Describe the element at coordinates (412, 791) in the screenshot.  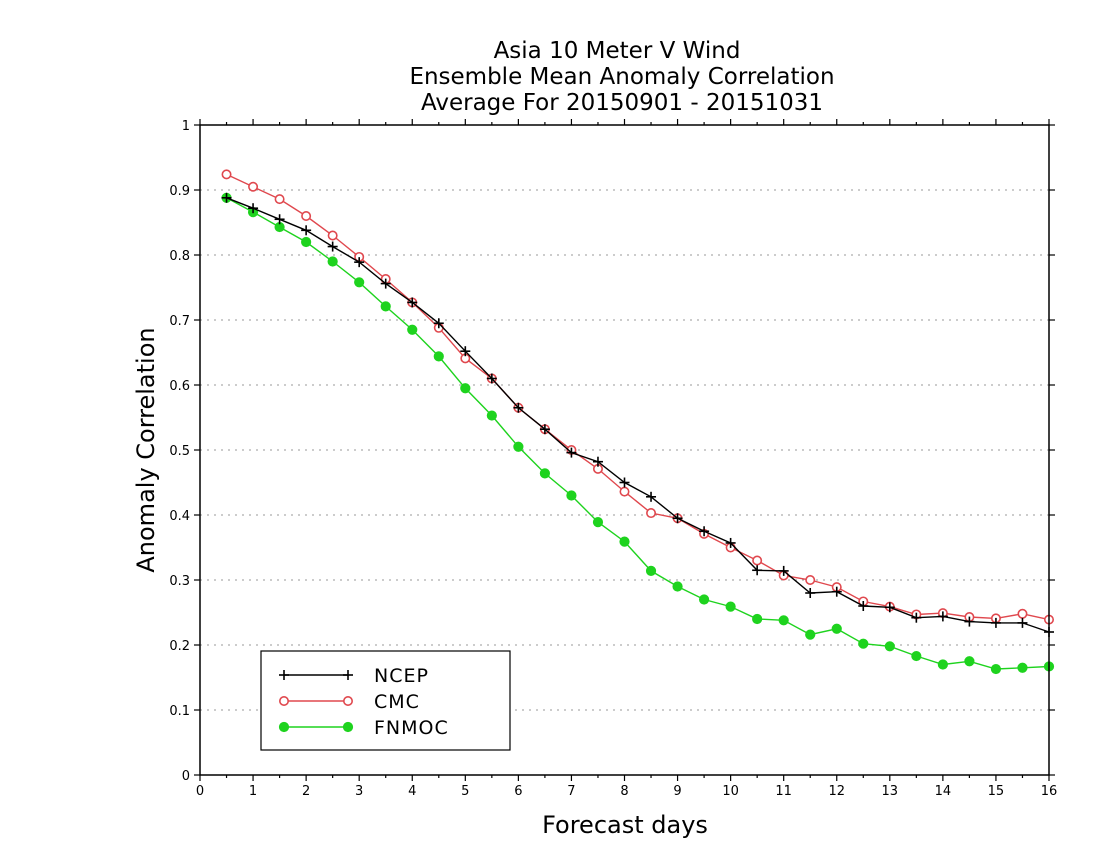
I see `x-tick-label: 4` at that location.